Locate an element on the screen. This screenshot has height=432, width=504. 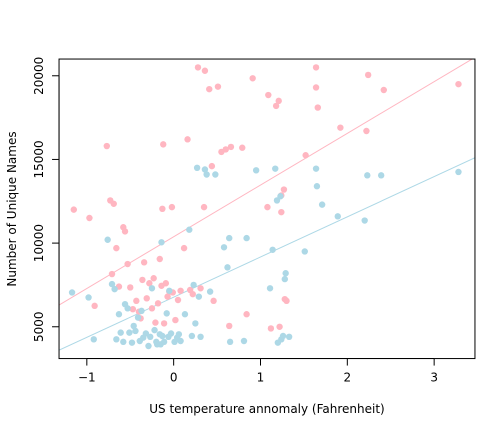
y-tick-label: 5000 is located at coordinates (39, 326).